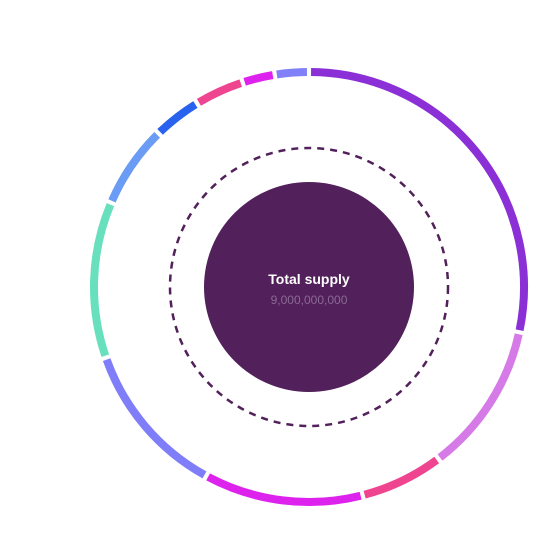 This screenshot has width=552, height=547. What do you see at coordinates (309, 300) in the screenshot?
I see `center-value: 9,000,000,000` at bounding box center [309, 300].